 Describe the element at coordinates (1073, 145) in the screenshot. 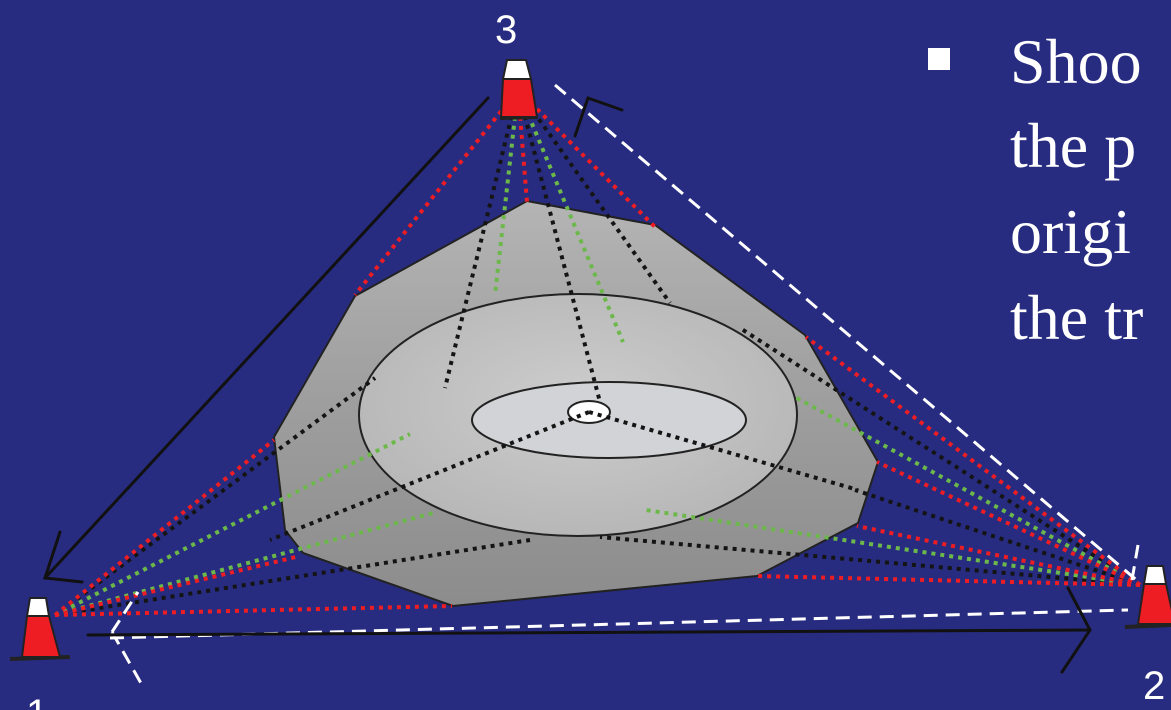

I see `bullet-line-2: the p` at that location.